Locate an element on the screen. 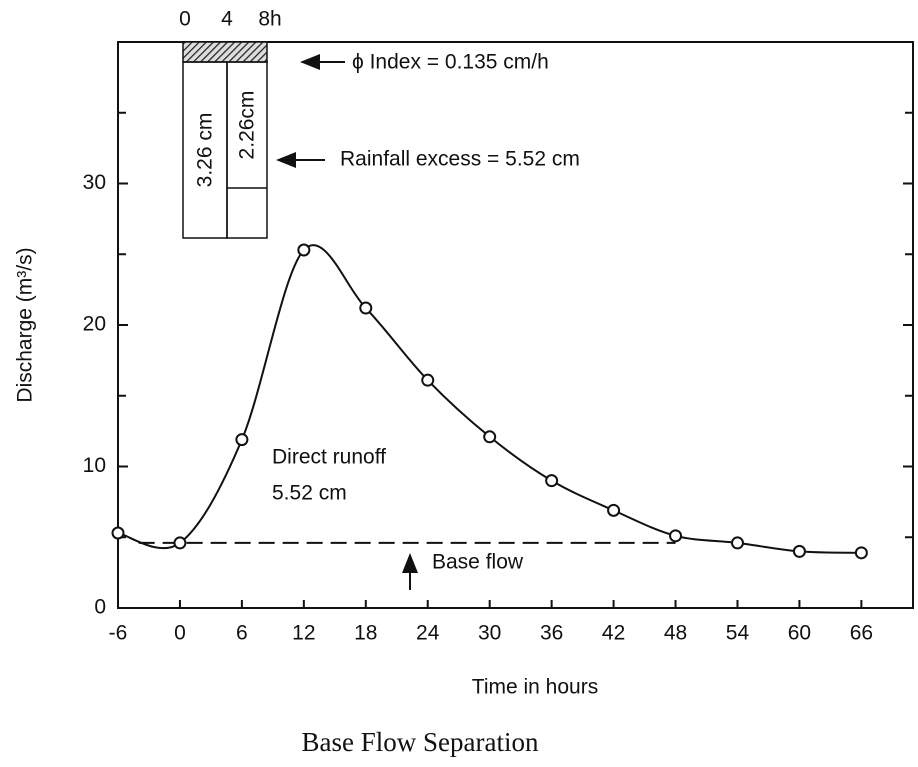 The image size is (918, 767). x-axis-label: Time in hours is located at coordinates (535, 687).